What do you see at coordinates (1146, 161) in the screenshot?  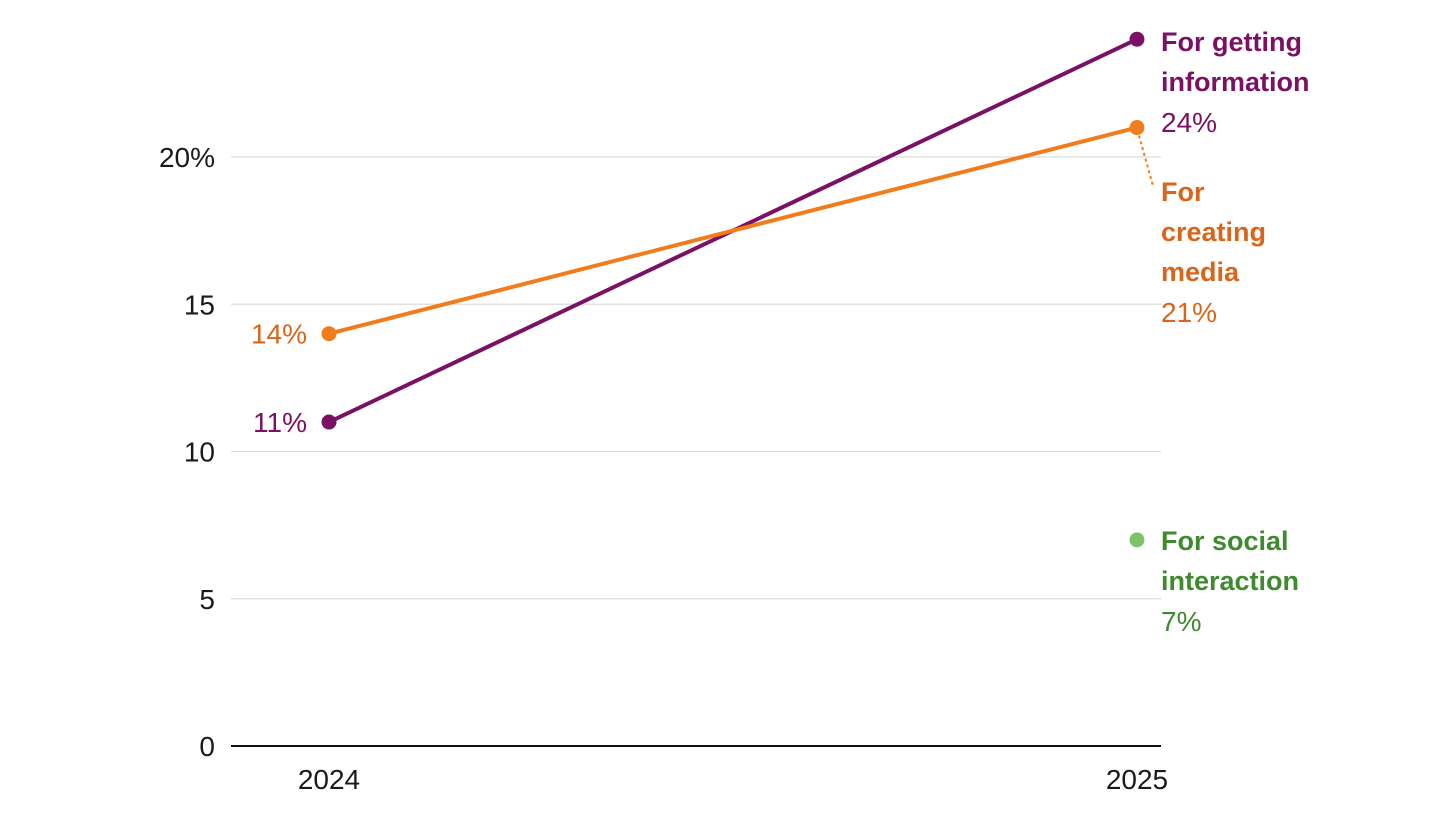 I see `label-leader-line` at bounding box center [1146, 161].